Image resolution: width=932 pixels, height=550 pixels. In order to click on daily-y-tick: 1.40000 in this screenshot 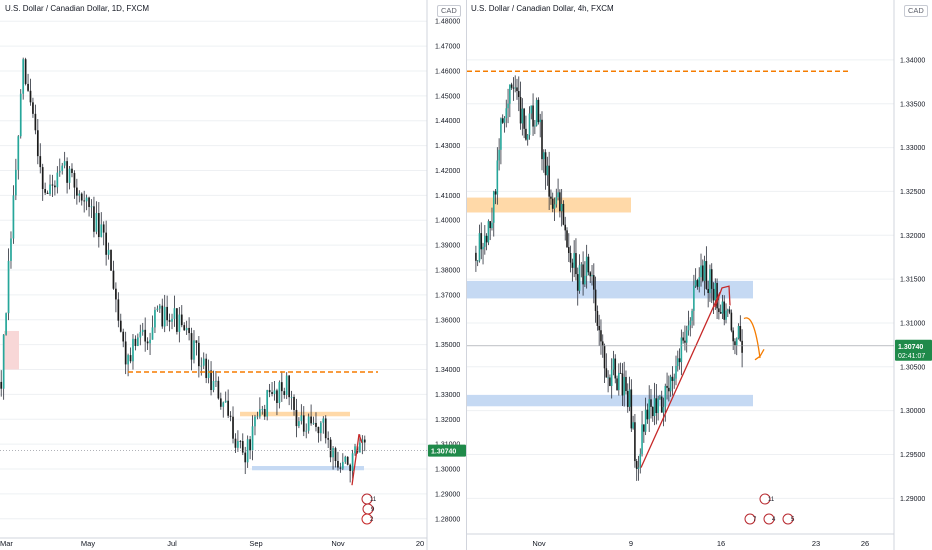, I will do `click(447, 221)`.